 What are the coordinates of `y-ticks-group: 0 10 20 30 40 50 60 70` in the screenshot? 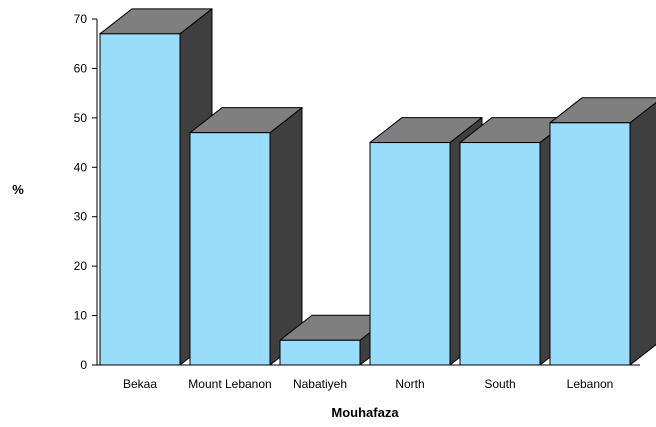 It's located at (85, 192).